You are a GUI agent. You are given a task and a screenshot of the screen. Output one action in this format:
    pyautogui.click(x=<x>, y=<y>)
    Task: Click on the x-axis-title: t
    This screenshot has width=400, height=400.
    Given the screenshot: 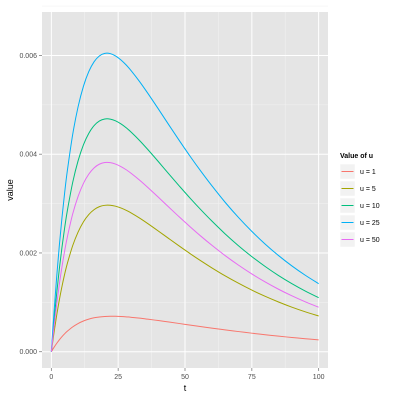 What is the action you would take?
    pyautogui.click(x=185, y=388)
    